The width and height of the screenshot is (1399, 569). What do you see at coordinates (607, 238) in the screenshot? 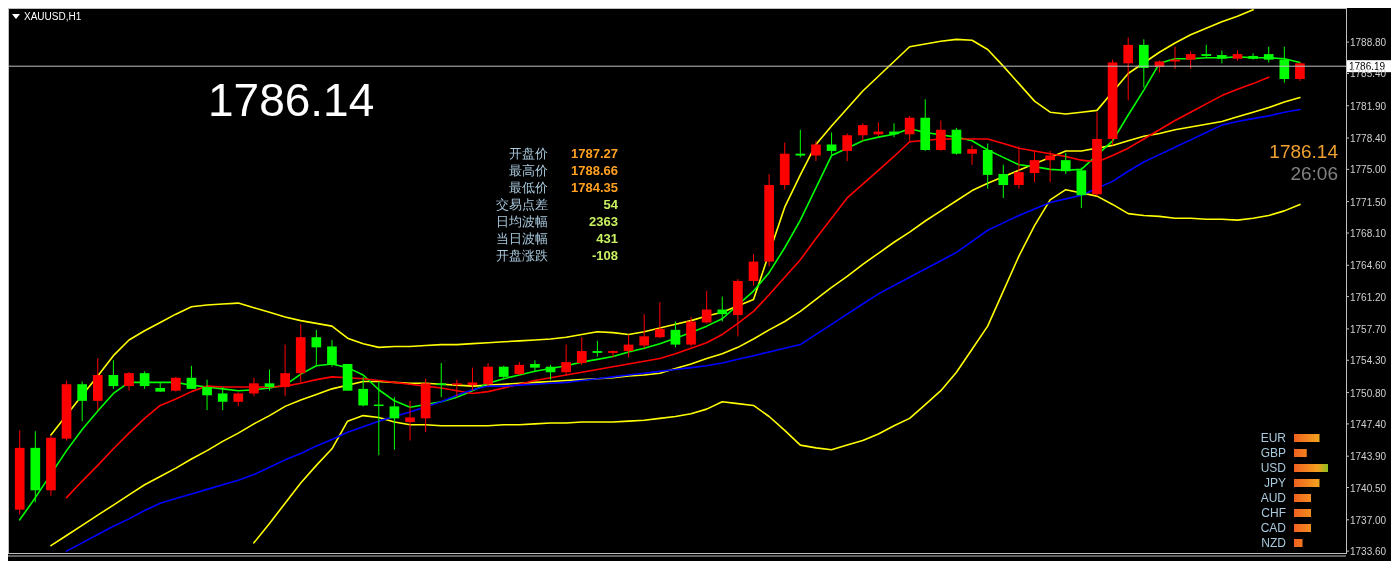
I see `annotation: 431` at bounding box center [607, 238].